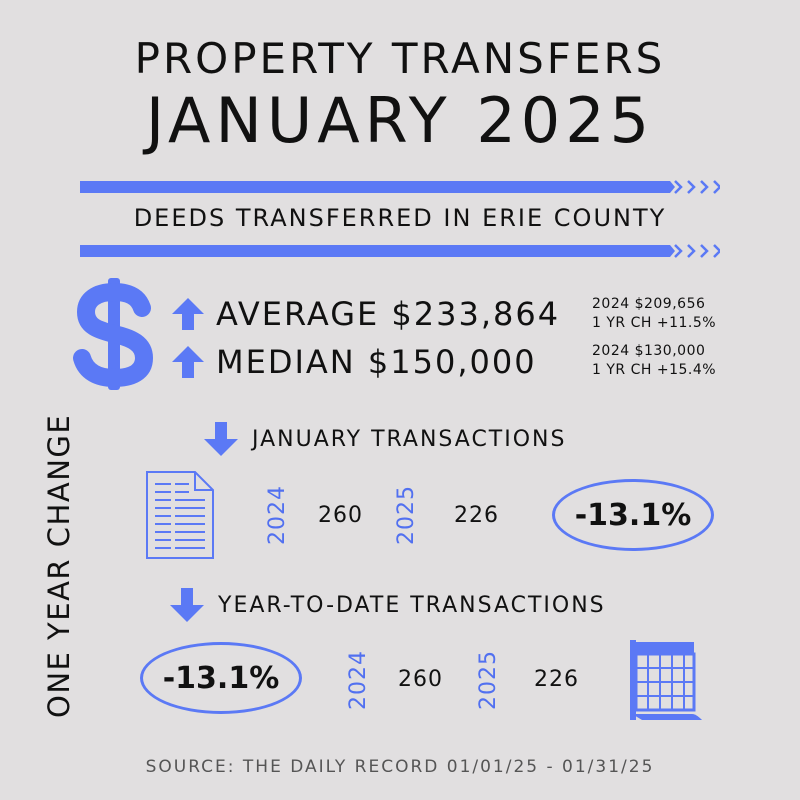 The image size is (800, 800). What do you see at coordinates (376, 362) in the screenshot?
I see `median-price-label: MEDIAN $150,000` at bounding box center [376, 362].